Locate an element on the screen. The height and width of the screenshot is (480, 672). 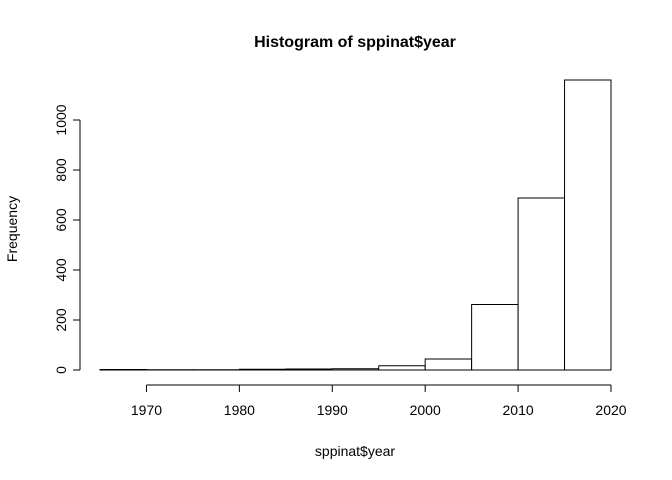
x-tick-label: 2000 is located at coordinates (425, 410).